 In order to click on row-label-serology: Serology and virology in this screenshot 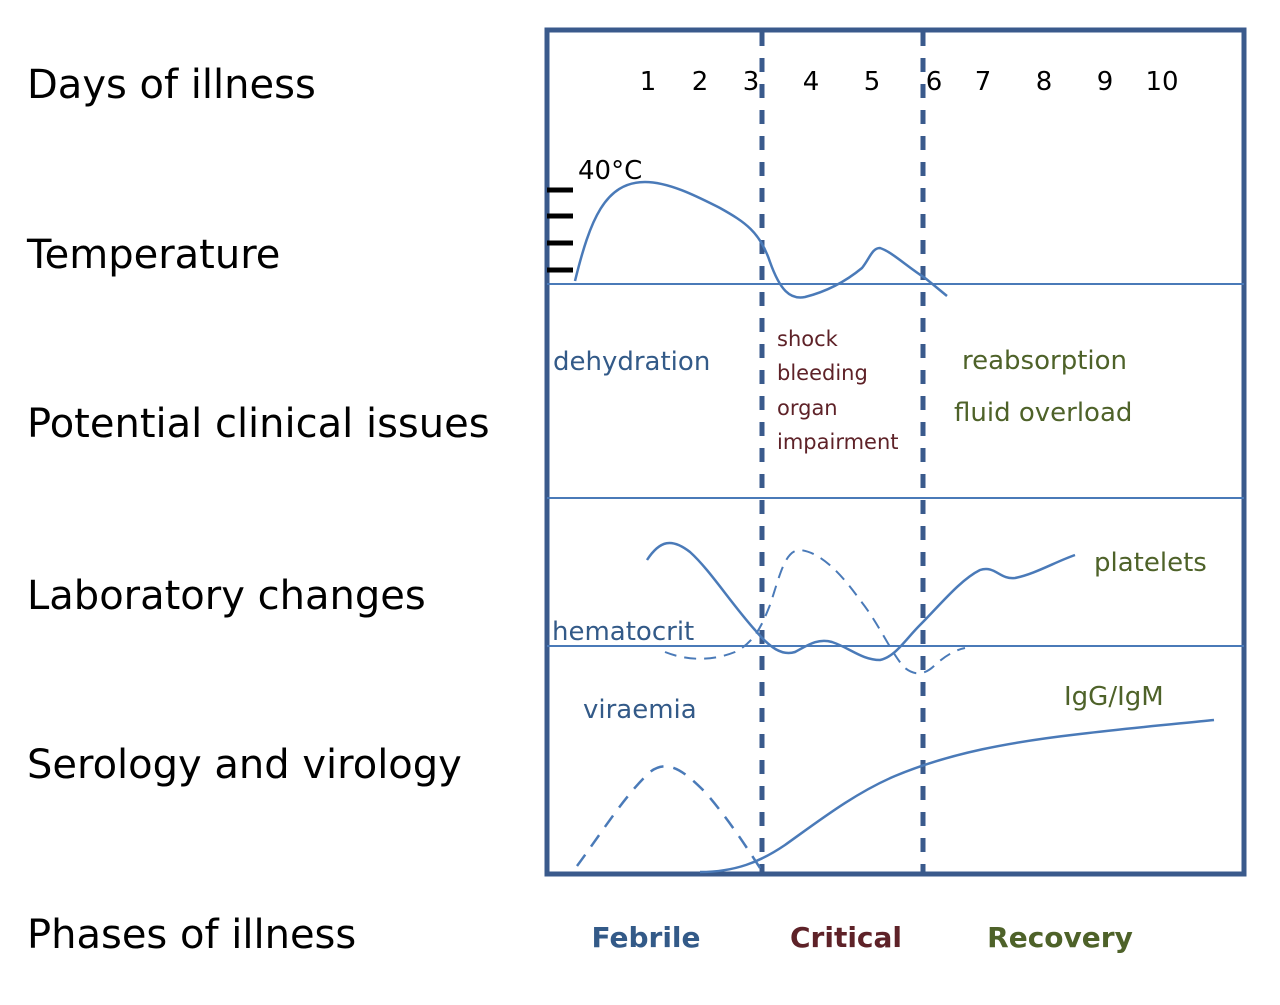, I will do `click(244, 765)`.